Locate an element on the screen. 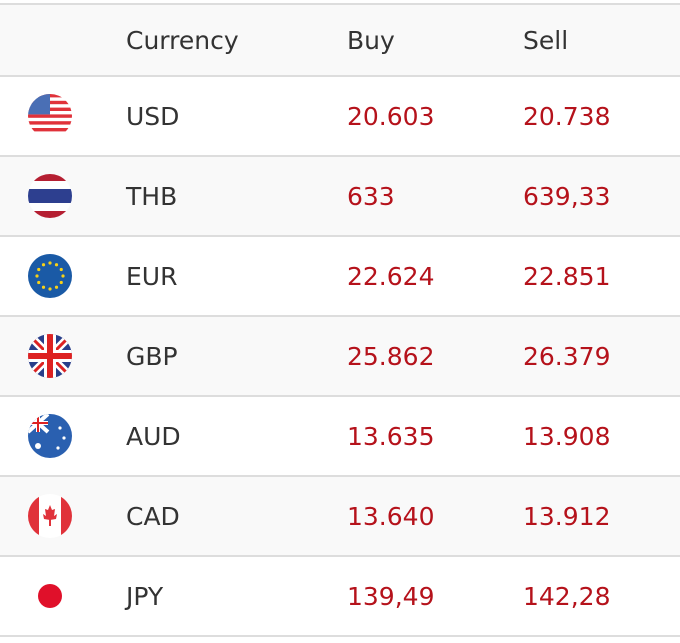  table-row: THB 633 639,33 is located at coordinates (340, 196).